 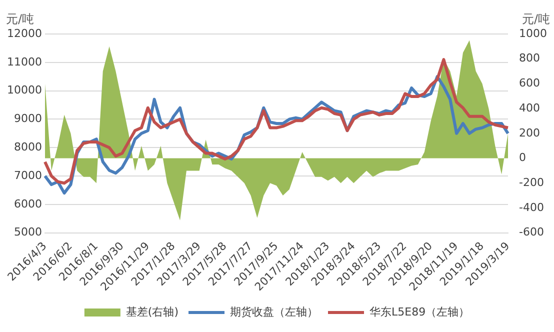 I want to click on y-tick-label: 10000, so click(x=24, y=90).